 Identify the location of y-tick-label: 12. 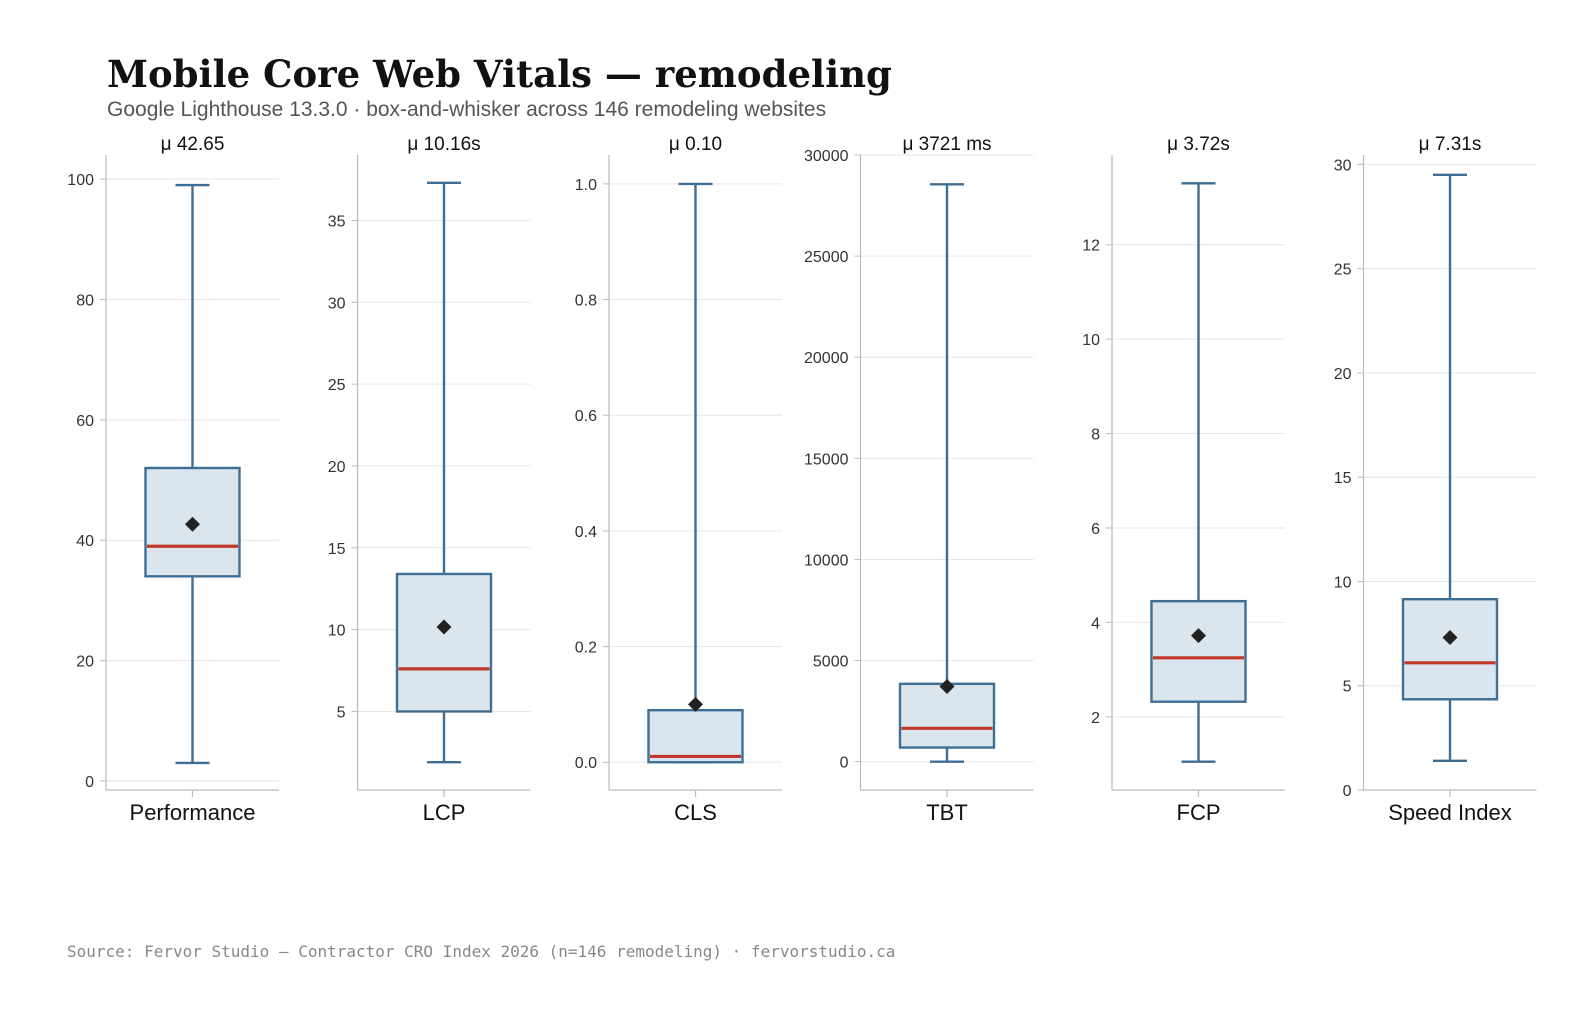
(1091, 246).